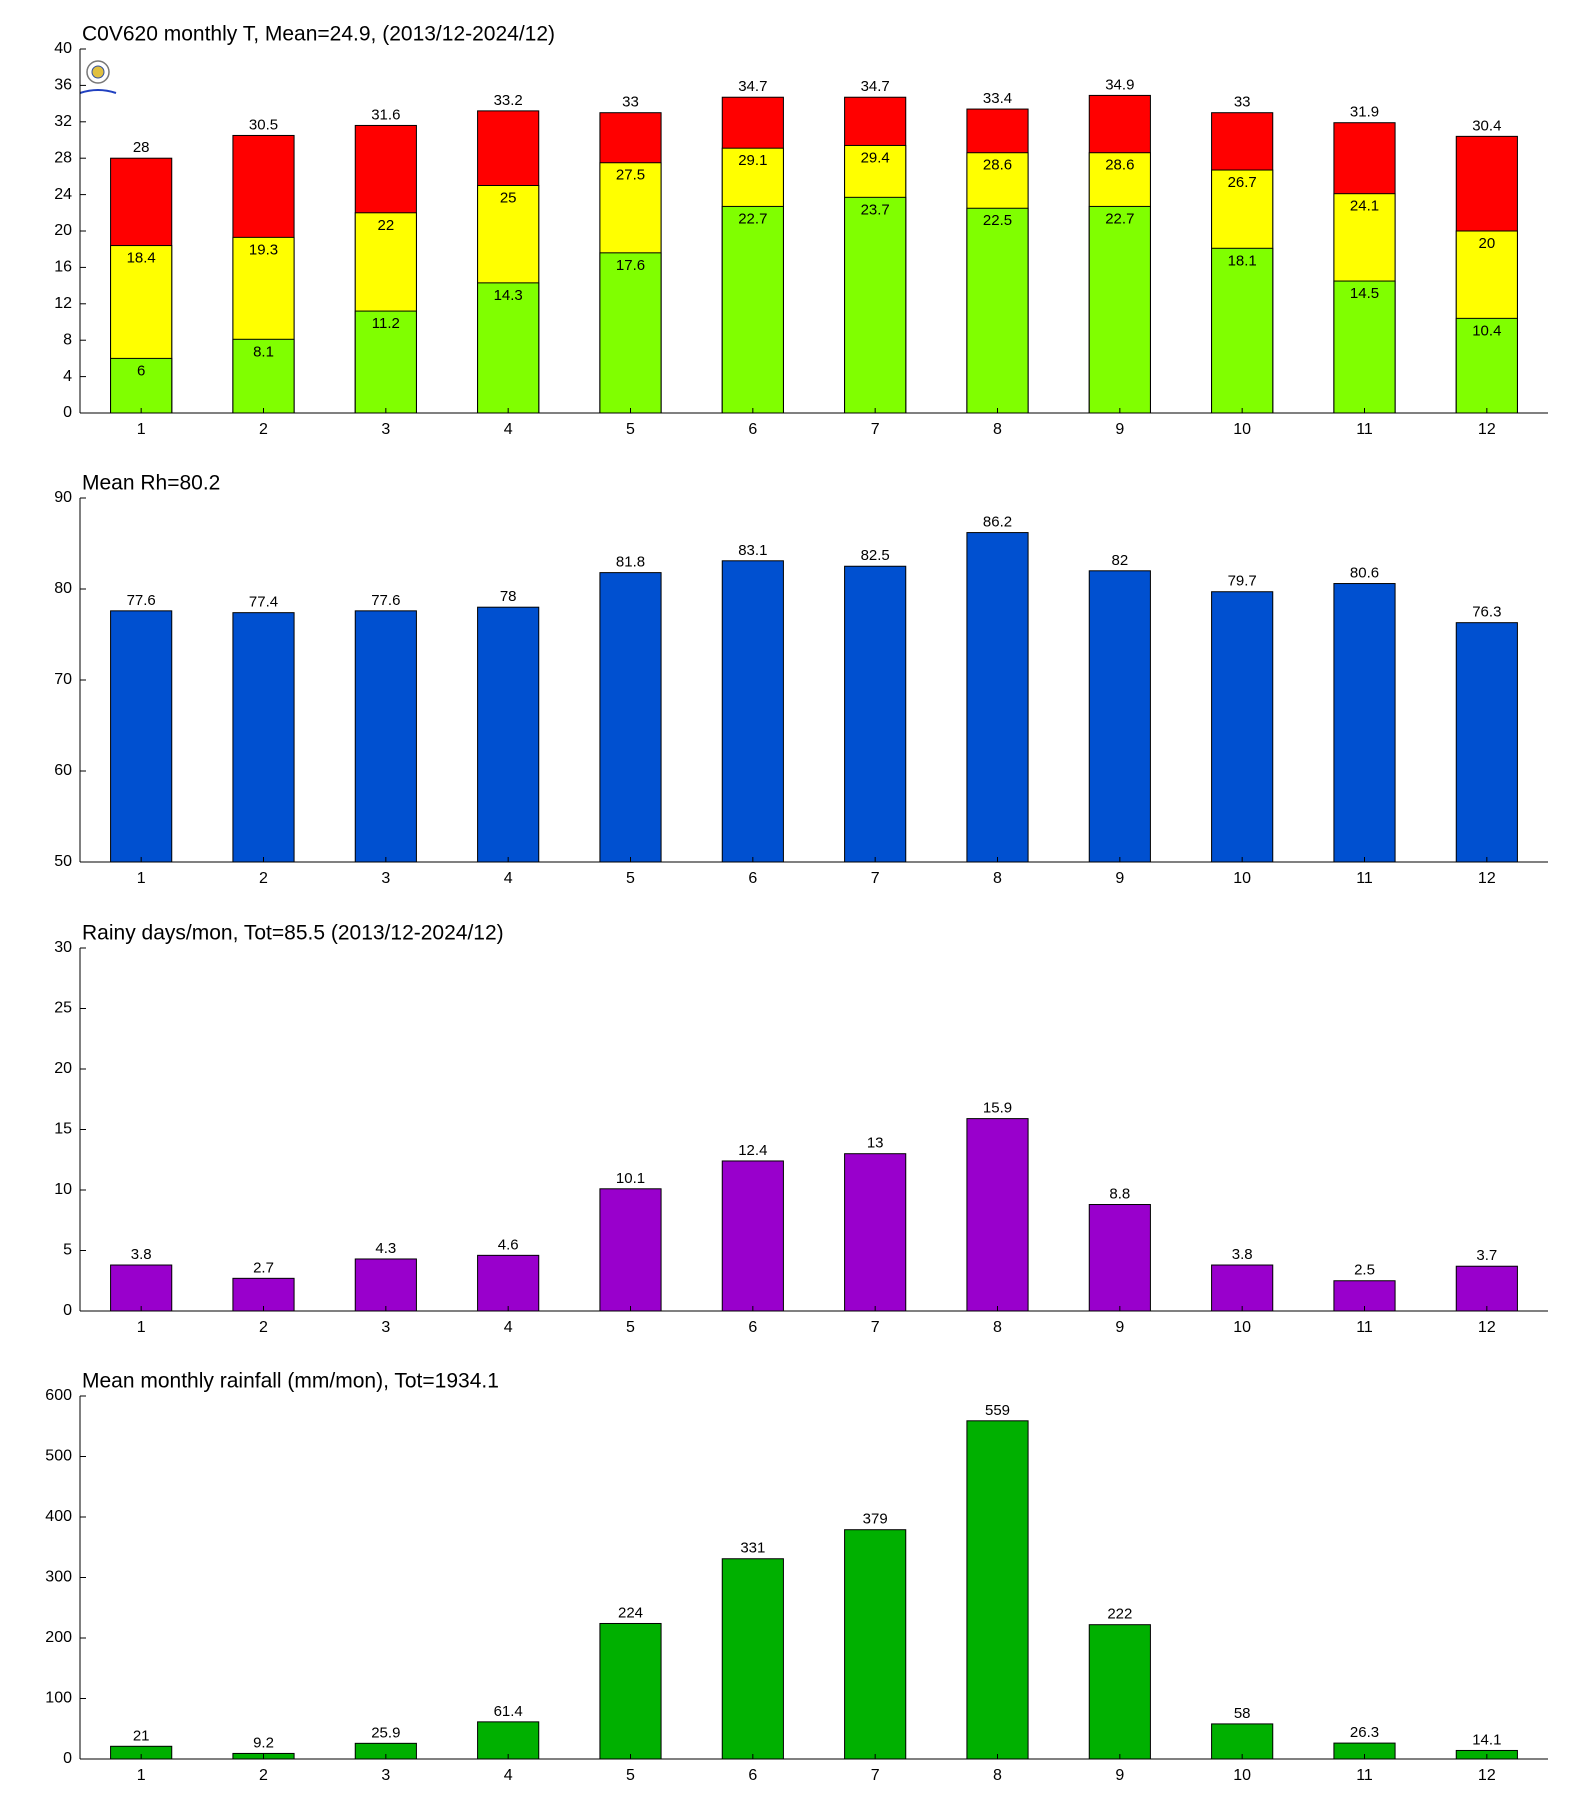  What do you see at coordinates (630, 1178) in the screenshot?
I see `value-label: 10.1` at bounding box center [630, 1178].